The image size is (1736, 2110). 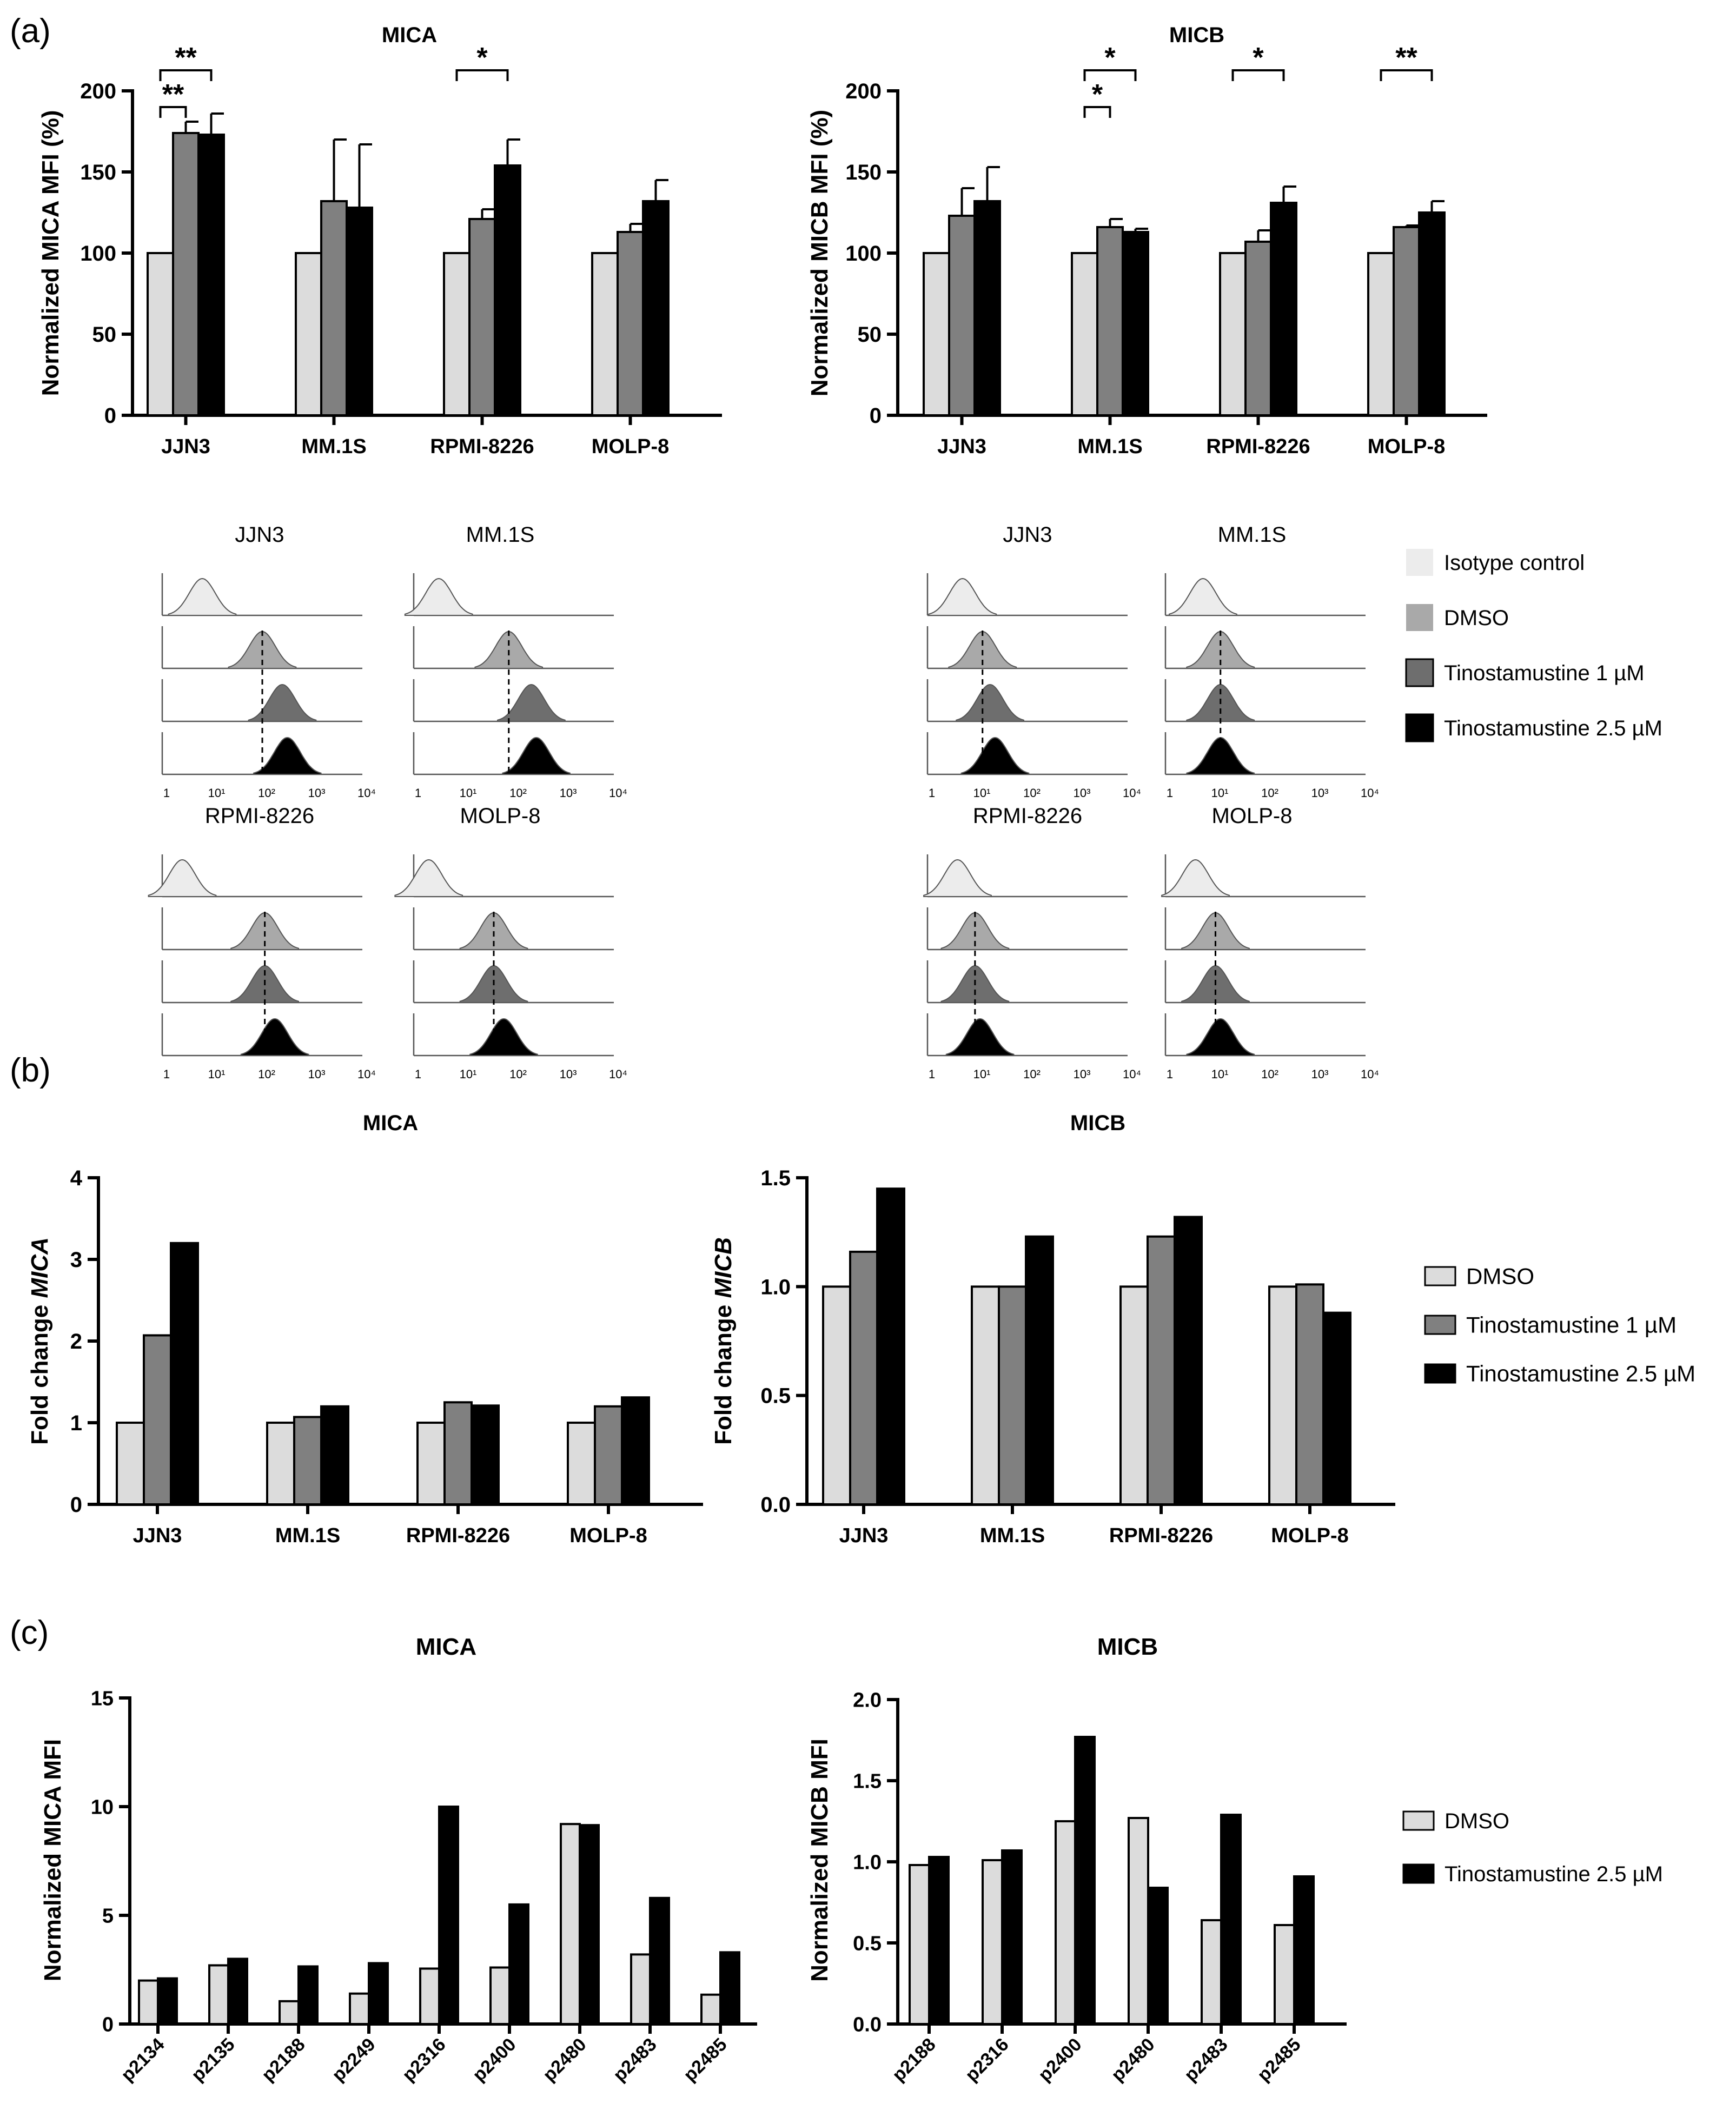 What do you see at coordinates (819, 253) in the screenshot?
I see `y-axis-label: Normalized MICB MFI (%)` at bounding box center [819, 253].